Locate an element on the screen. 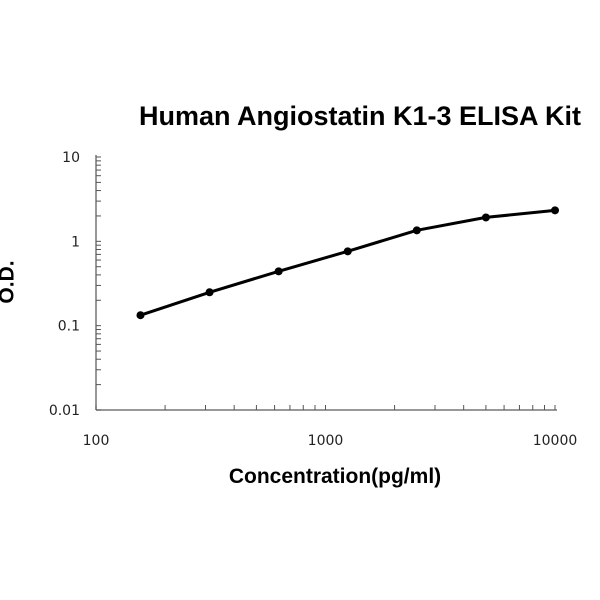 This screenshot has height=600, width=600. x-tick-label: 100 is located at coordinates (96, 441).